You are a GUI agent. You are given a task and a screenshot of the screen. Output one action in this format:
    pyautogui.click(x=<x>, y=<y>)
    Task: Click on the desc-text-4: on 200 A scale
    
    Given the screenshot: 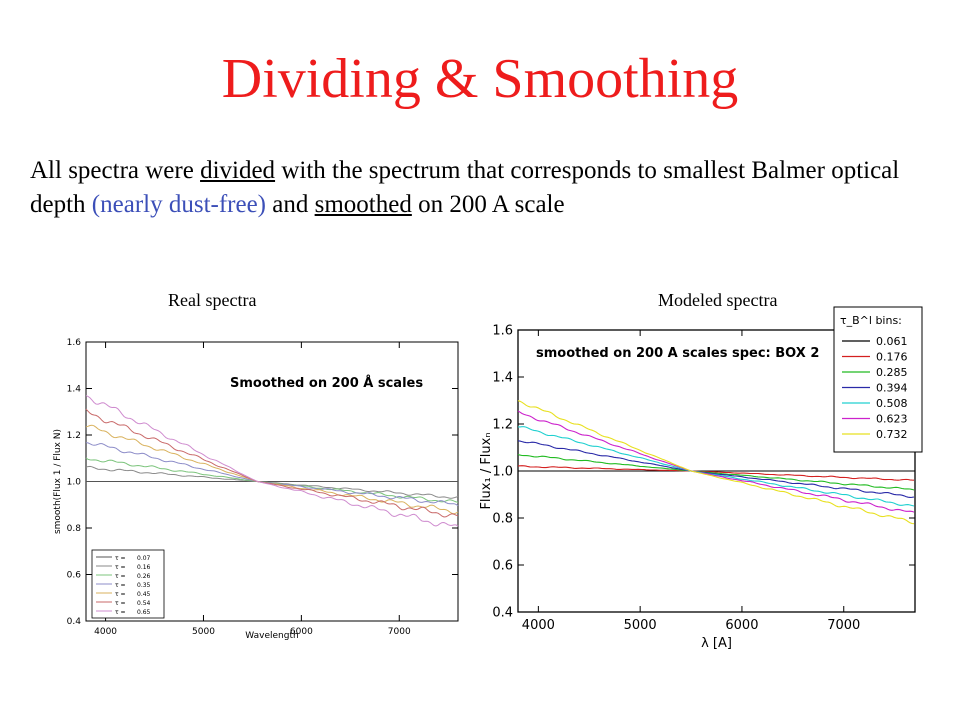 What is the action you would take?
    pyautogui.click(x=488, y=204)
    